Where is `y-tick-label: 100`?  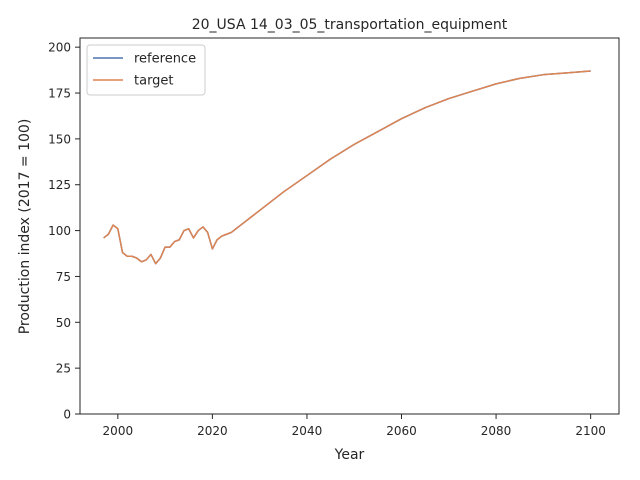
y-tick-label: 100 is located at coordinates (59, 231).